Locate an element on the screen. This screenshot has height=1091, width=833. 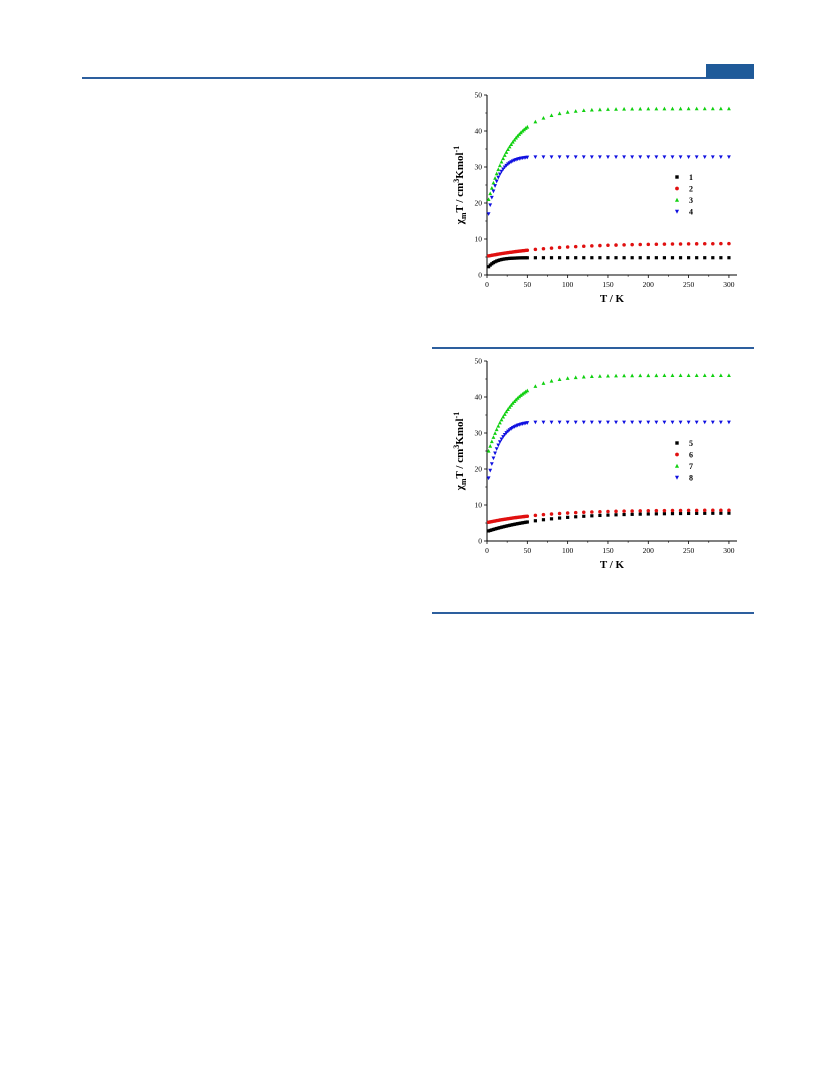
header-rule is located at coordinates (418, 78).